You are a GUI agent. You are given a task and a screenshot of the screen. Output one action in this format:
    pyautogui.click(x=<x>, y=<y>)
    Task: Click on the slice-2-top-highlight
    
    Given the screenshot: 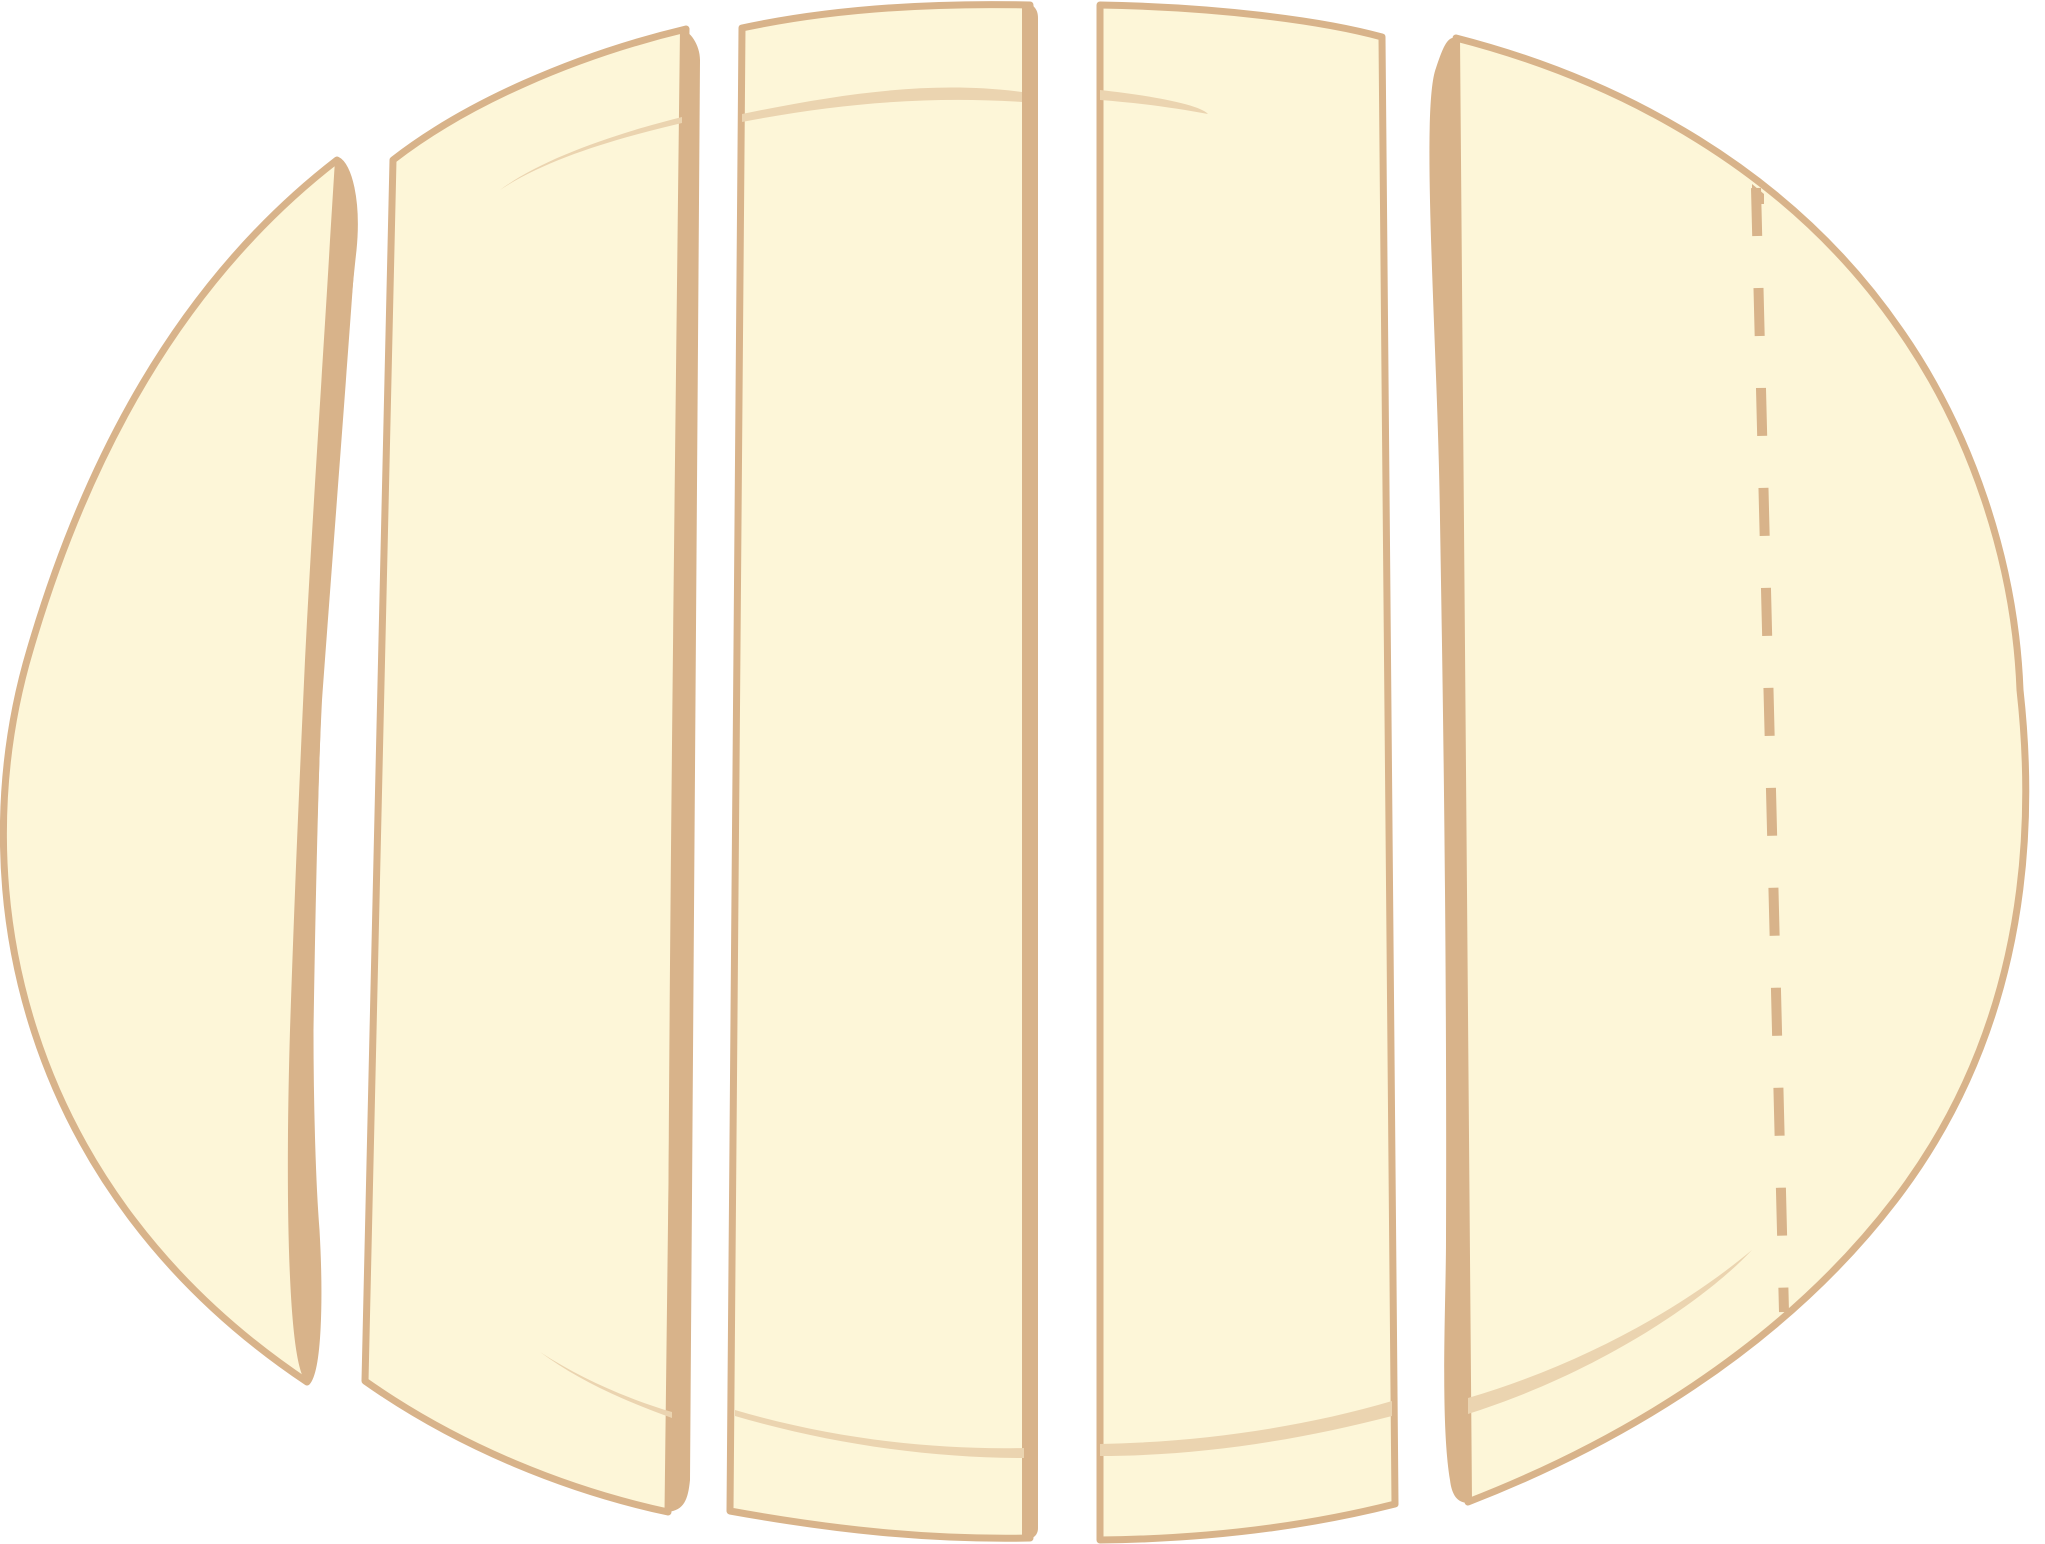 What is the action you would take?
    pyautogui.click(x=591, y=153)
    